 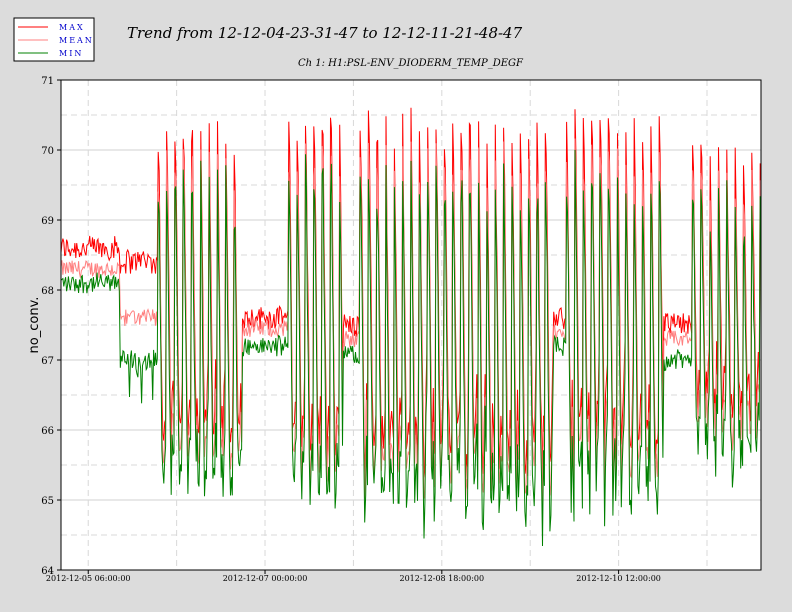 I want to click on x-tick-label: 2012-12-08 18:00:00, so click(x=442, y=578).